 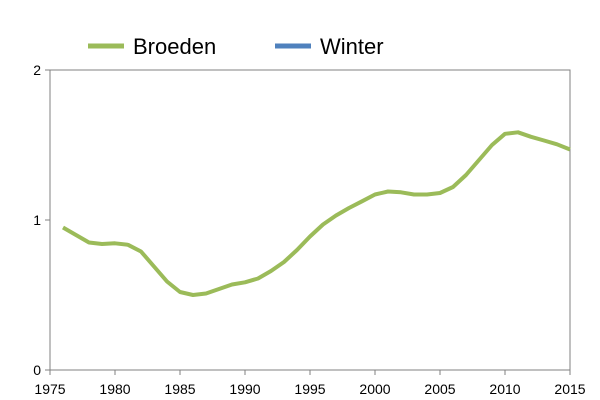 What do you see at coordinates (37, 70) in the screenshot?
I see `y-tick-label: 2` at bounding box center [37, 70].